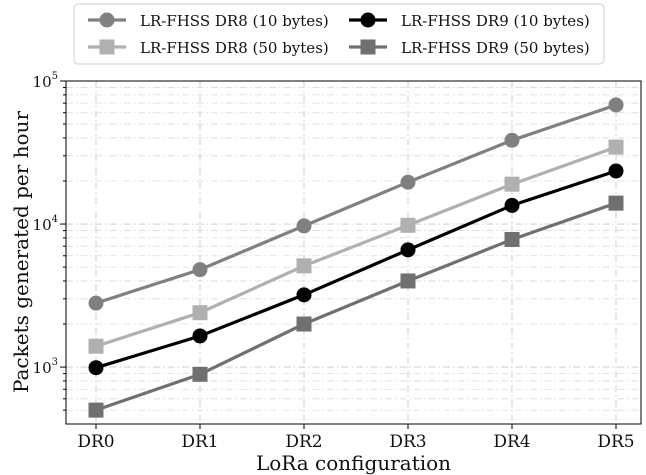 This screenshot has width=646, height=475. Describe the element at coordinates (615, 442) in the screenshot. I see `x-tick-label: DR5` at that location.